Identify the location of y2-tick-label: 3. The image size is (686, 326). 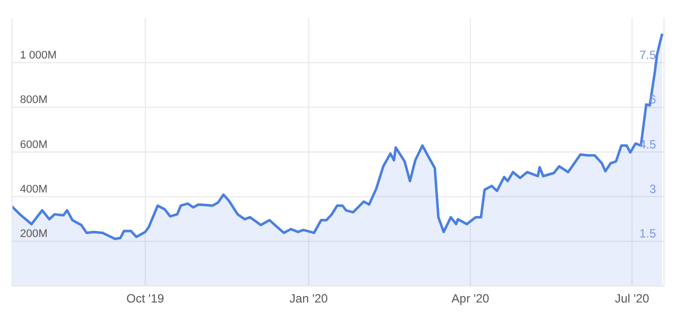
(652, 189).